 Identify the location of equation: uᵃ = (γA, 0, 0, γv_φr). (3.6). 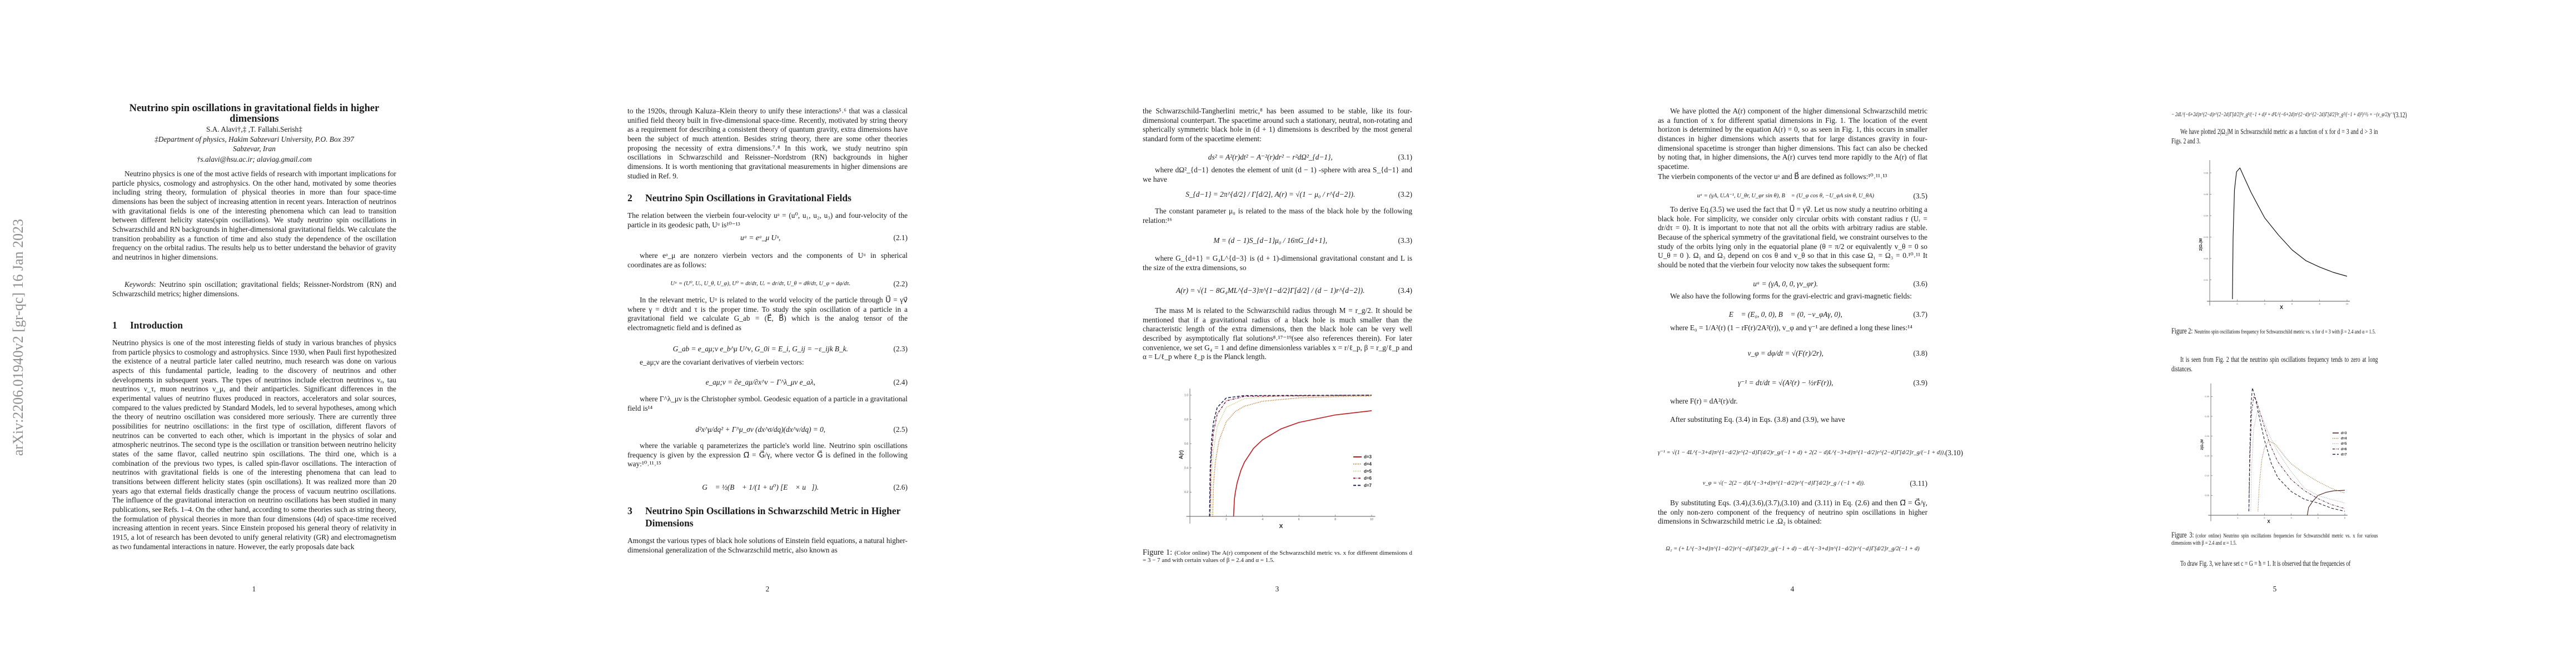
(1792, 284).